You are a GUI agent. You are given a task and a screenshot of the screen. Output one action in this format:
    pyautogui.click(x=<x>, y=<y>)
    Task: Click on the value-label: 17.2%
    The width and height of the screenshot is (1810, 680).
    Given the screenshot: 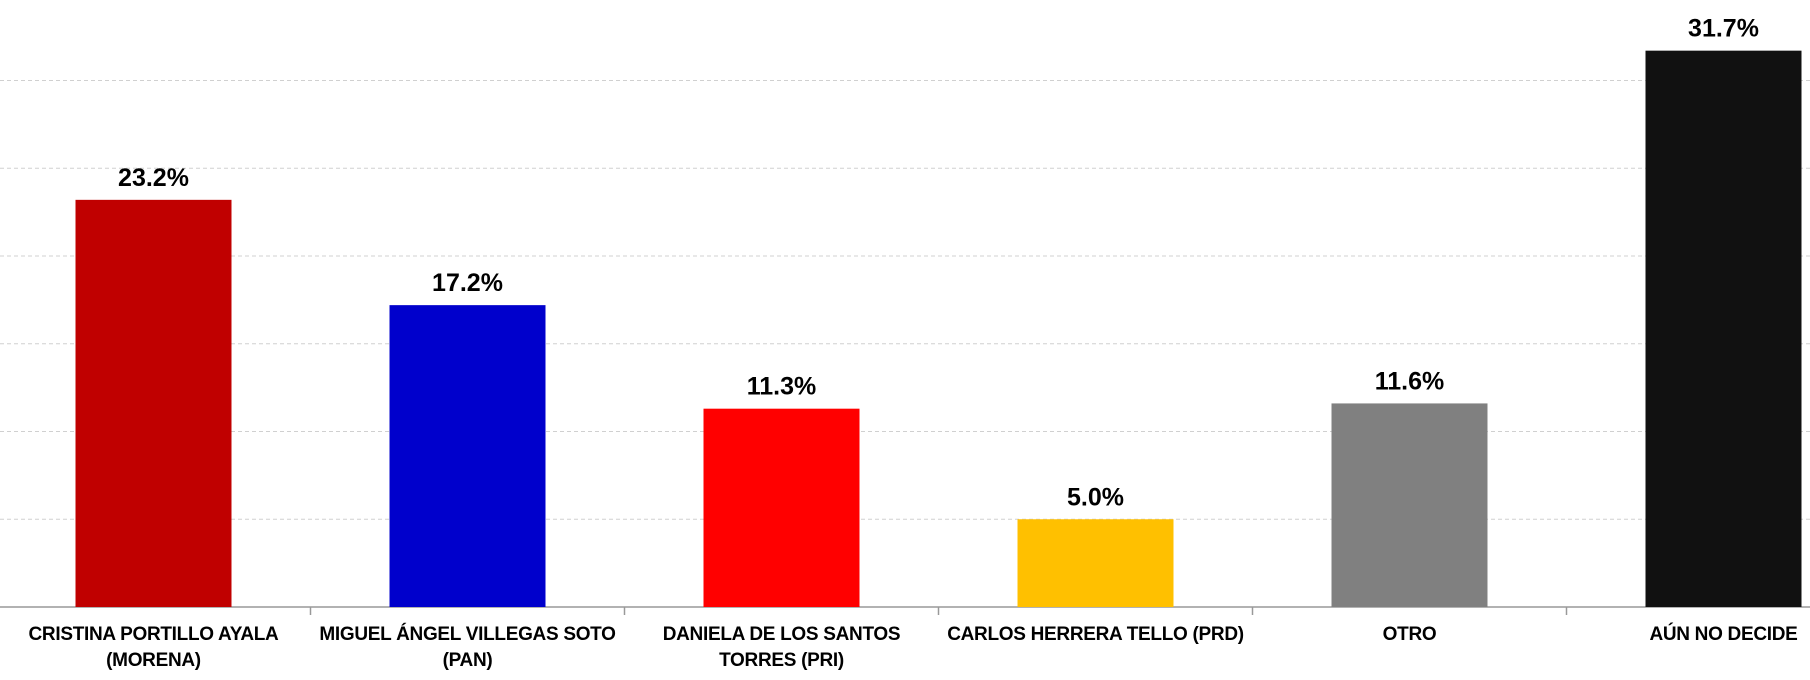 What is the action you would take?
    pyautogui.click(x=467, y=283)
    